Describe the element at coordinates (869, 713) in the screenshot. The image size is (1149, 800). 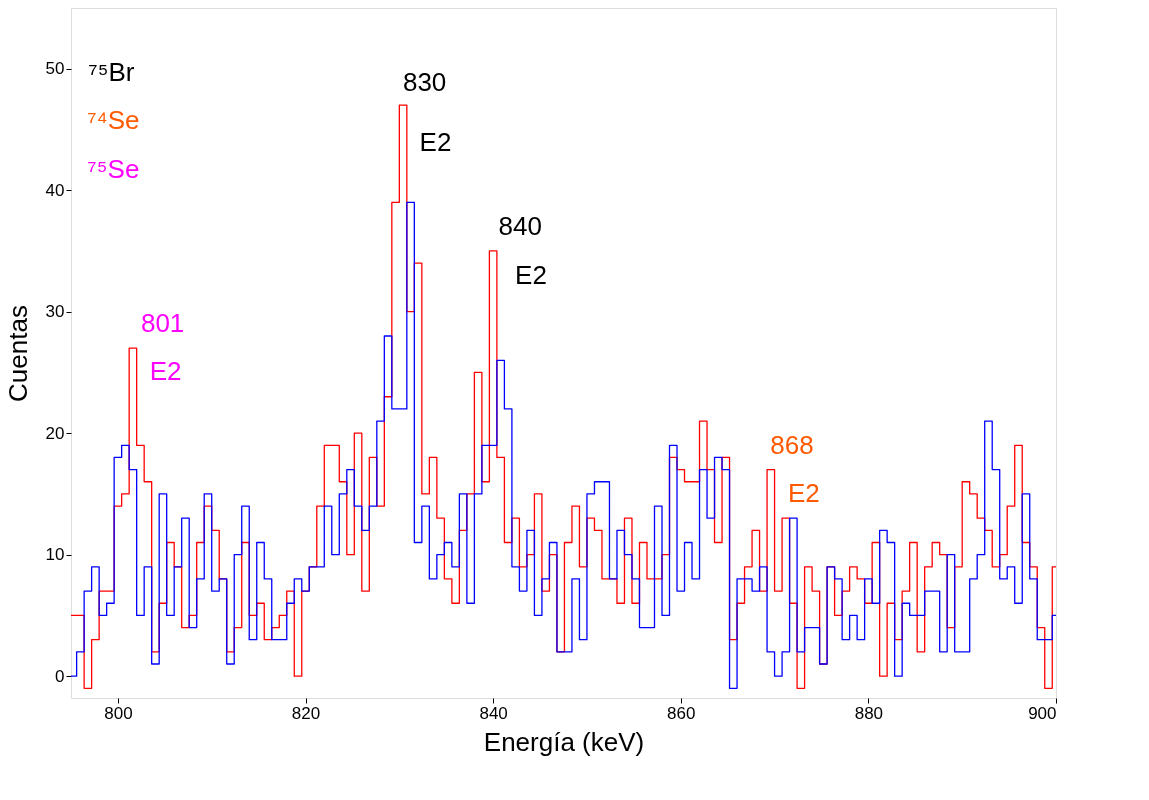
I see `x-tick-label: 880` at that location.